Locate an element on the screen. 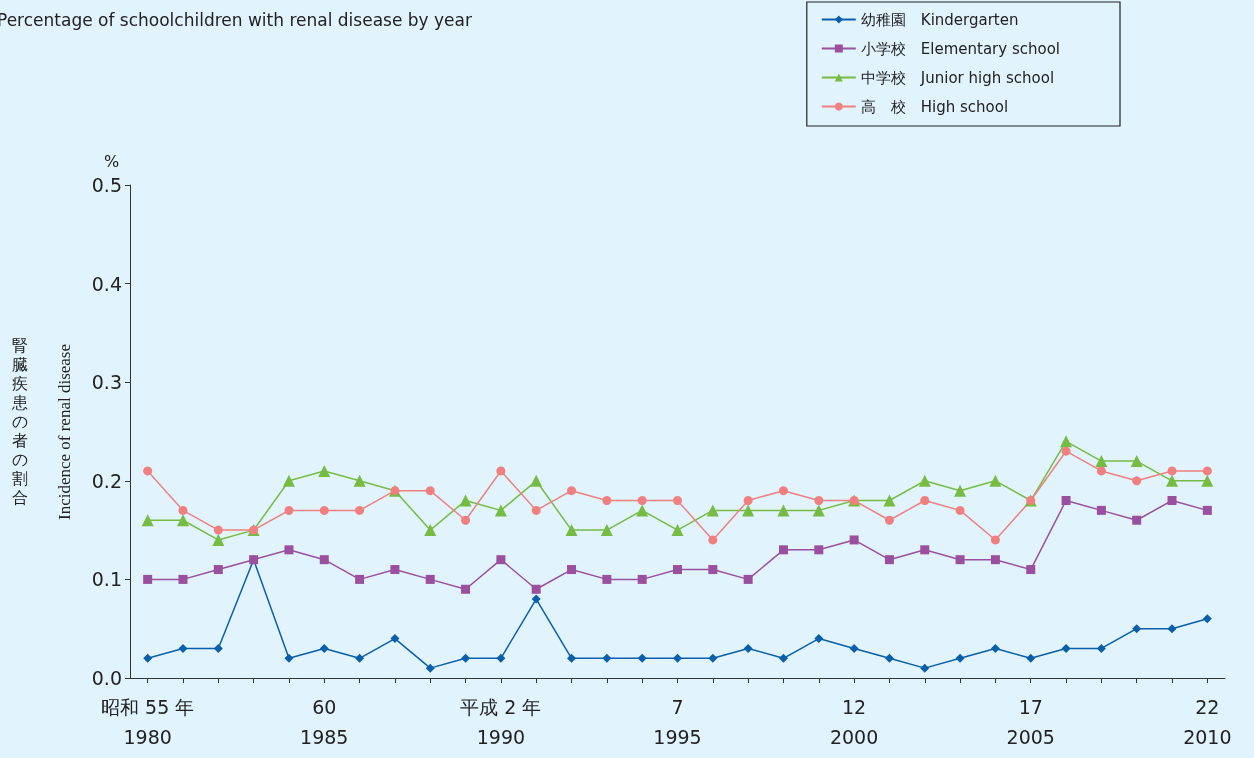  legend-label: 幼稚園 Kindergarten is located at coordinates (939, 19).